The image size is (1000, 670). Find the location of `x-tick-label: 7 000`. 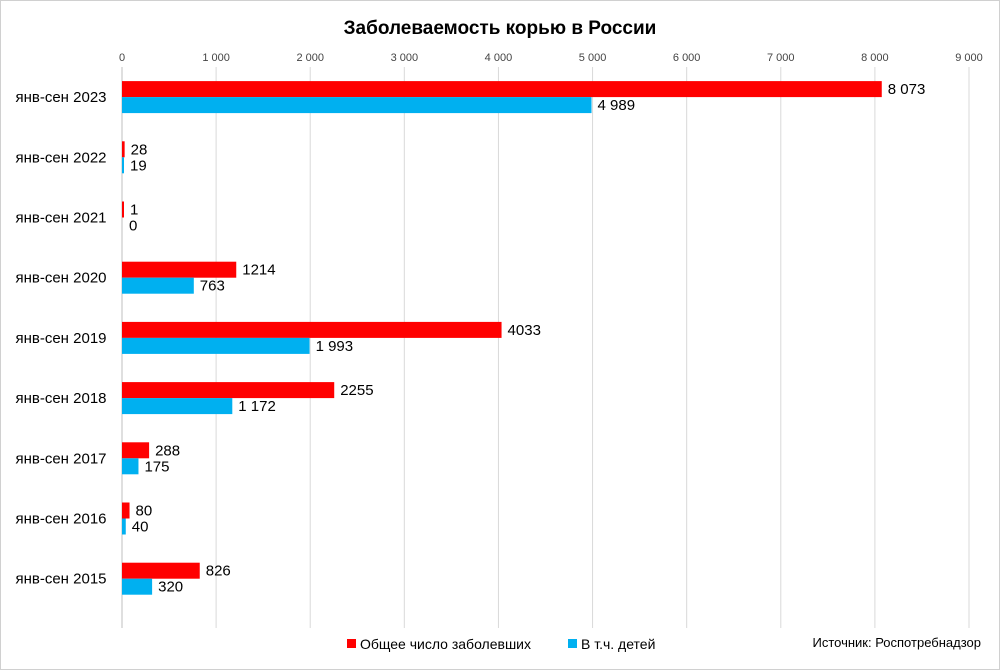

x-tick-label: 7 000 is located at coordinates (781, 58).